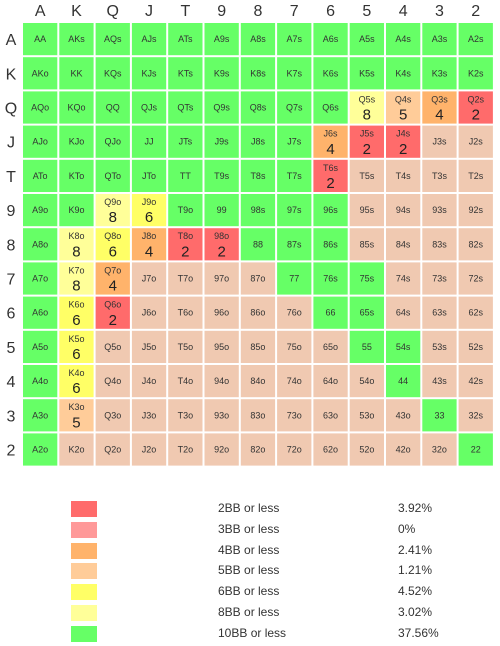 The width and height of the screenshot is (500, 646). I want to click on cell-85s: 85s, so click(366, 244).